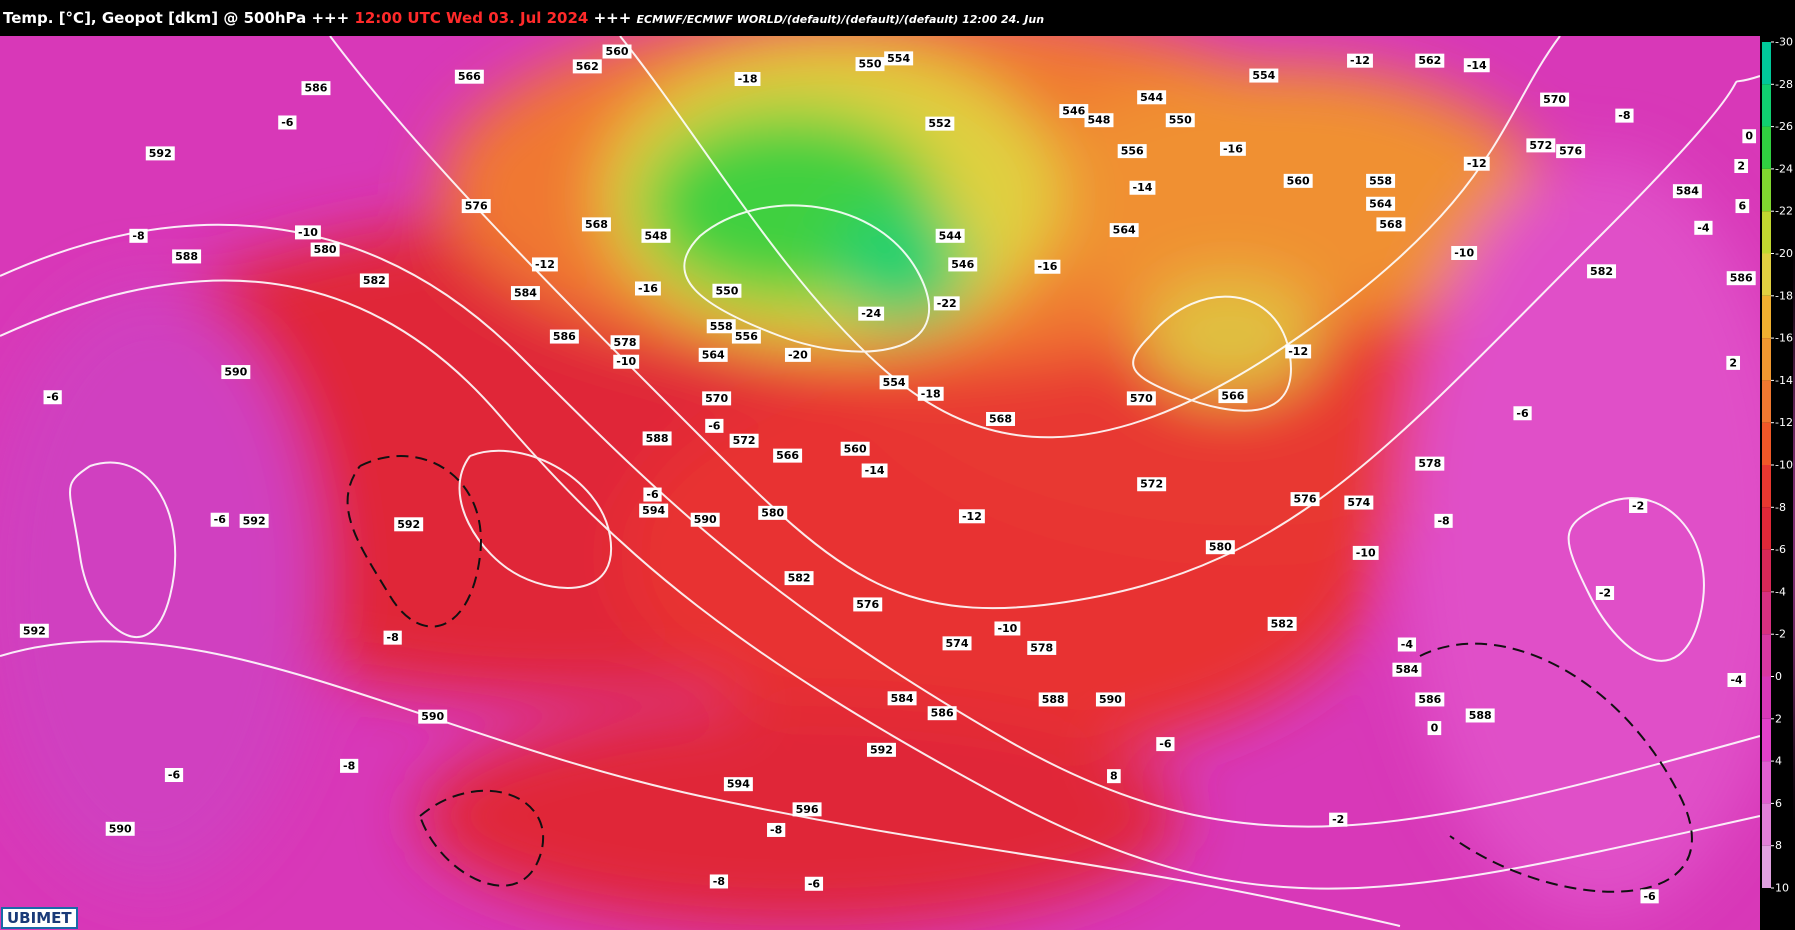 The width and height of the screenshot is (1795, 930). Describe the element at coordinates (1778, 676) in the screenshot. I see `colorbar-label: 0` at that location.